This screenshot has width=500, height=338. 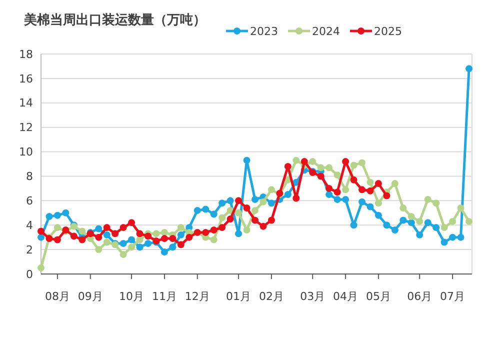 I want to click on legend-label: 2023, so click(x=264, y=31).